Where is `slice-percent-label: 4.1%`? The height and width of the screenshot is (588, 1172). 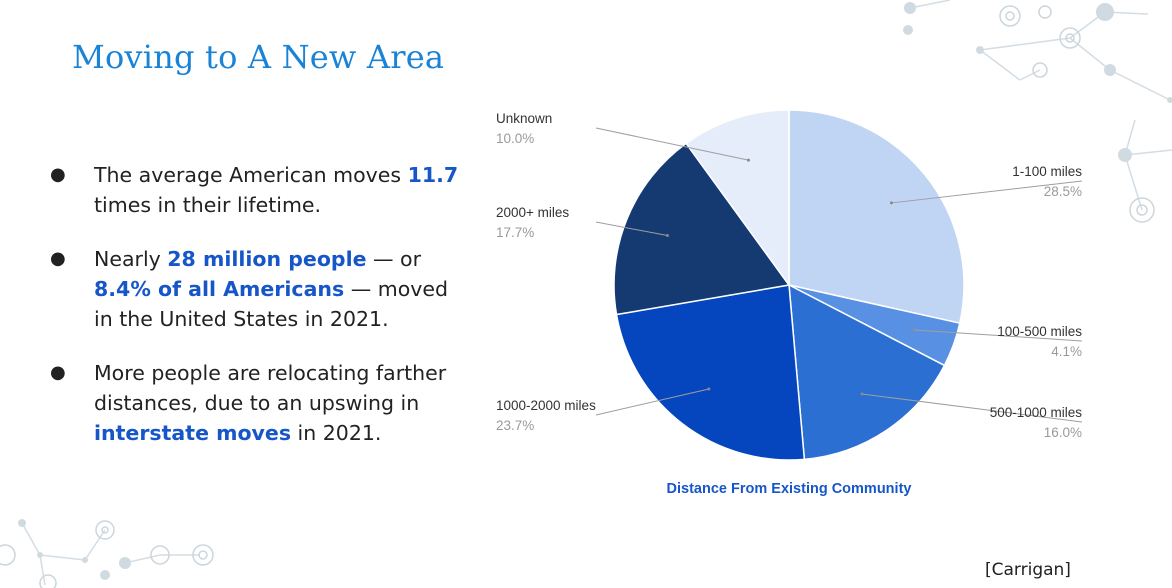 slice-percent-label: 4.1% is located at coordinates (1066, 351).